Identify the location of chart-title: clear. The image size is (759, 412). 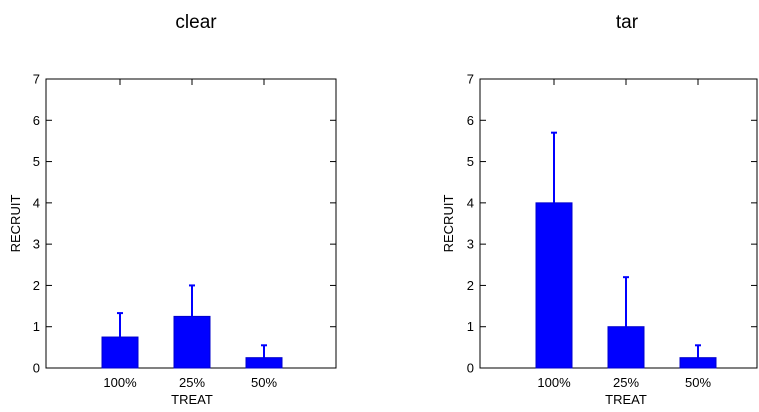
(196, 22).